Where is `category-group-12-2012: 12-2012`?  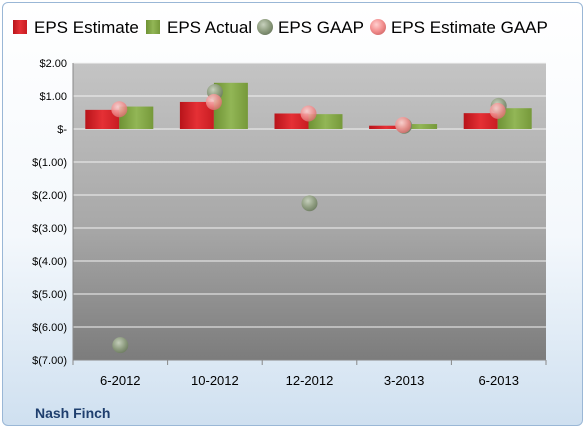
category-group-12-2012: 12-2012 is located at coordinates (308, 246).